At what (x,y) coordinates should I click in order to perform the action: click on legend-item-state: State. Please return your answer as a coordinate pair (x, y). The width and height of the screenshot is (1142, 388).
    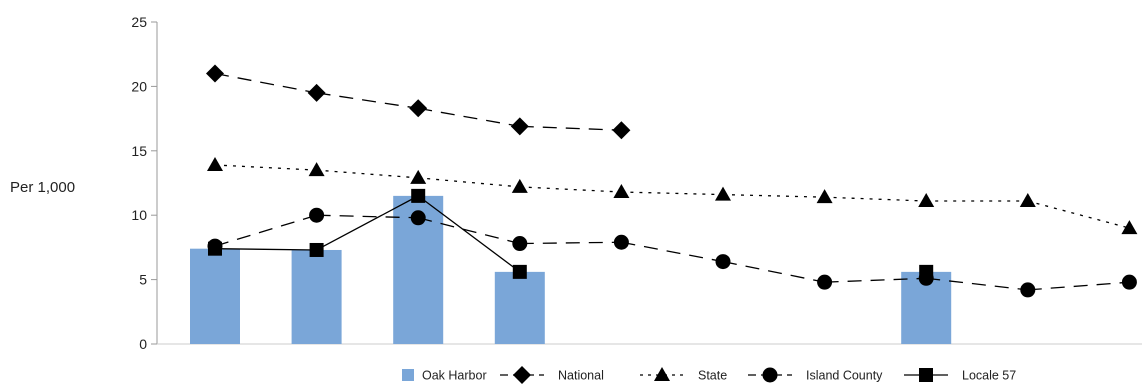
    Looking at the image, I should click on (683, 375).